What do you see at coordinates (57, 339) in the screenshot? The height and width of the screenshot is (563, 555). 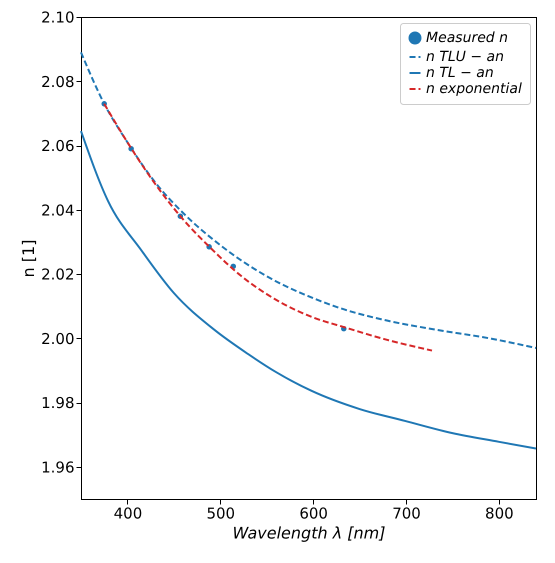 I see `y-tick-label: 2.00` at bounding box center [57, 339].